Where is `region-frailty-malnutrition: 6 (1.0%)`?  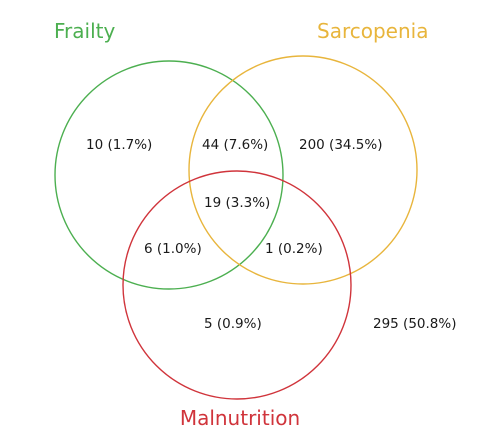 region-frailty-malnutrition: 6 (1.0%) is located at coordinates (173, 249).